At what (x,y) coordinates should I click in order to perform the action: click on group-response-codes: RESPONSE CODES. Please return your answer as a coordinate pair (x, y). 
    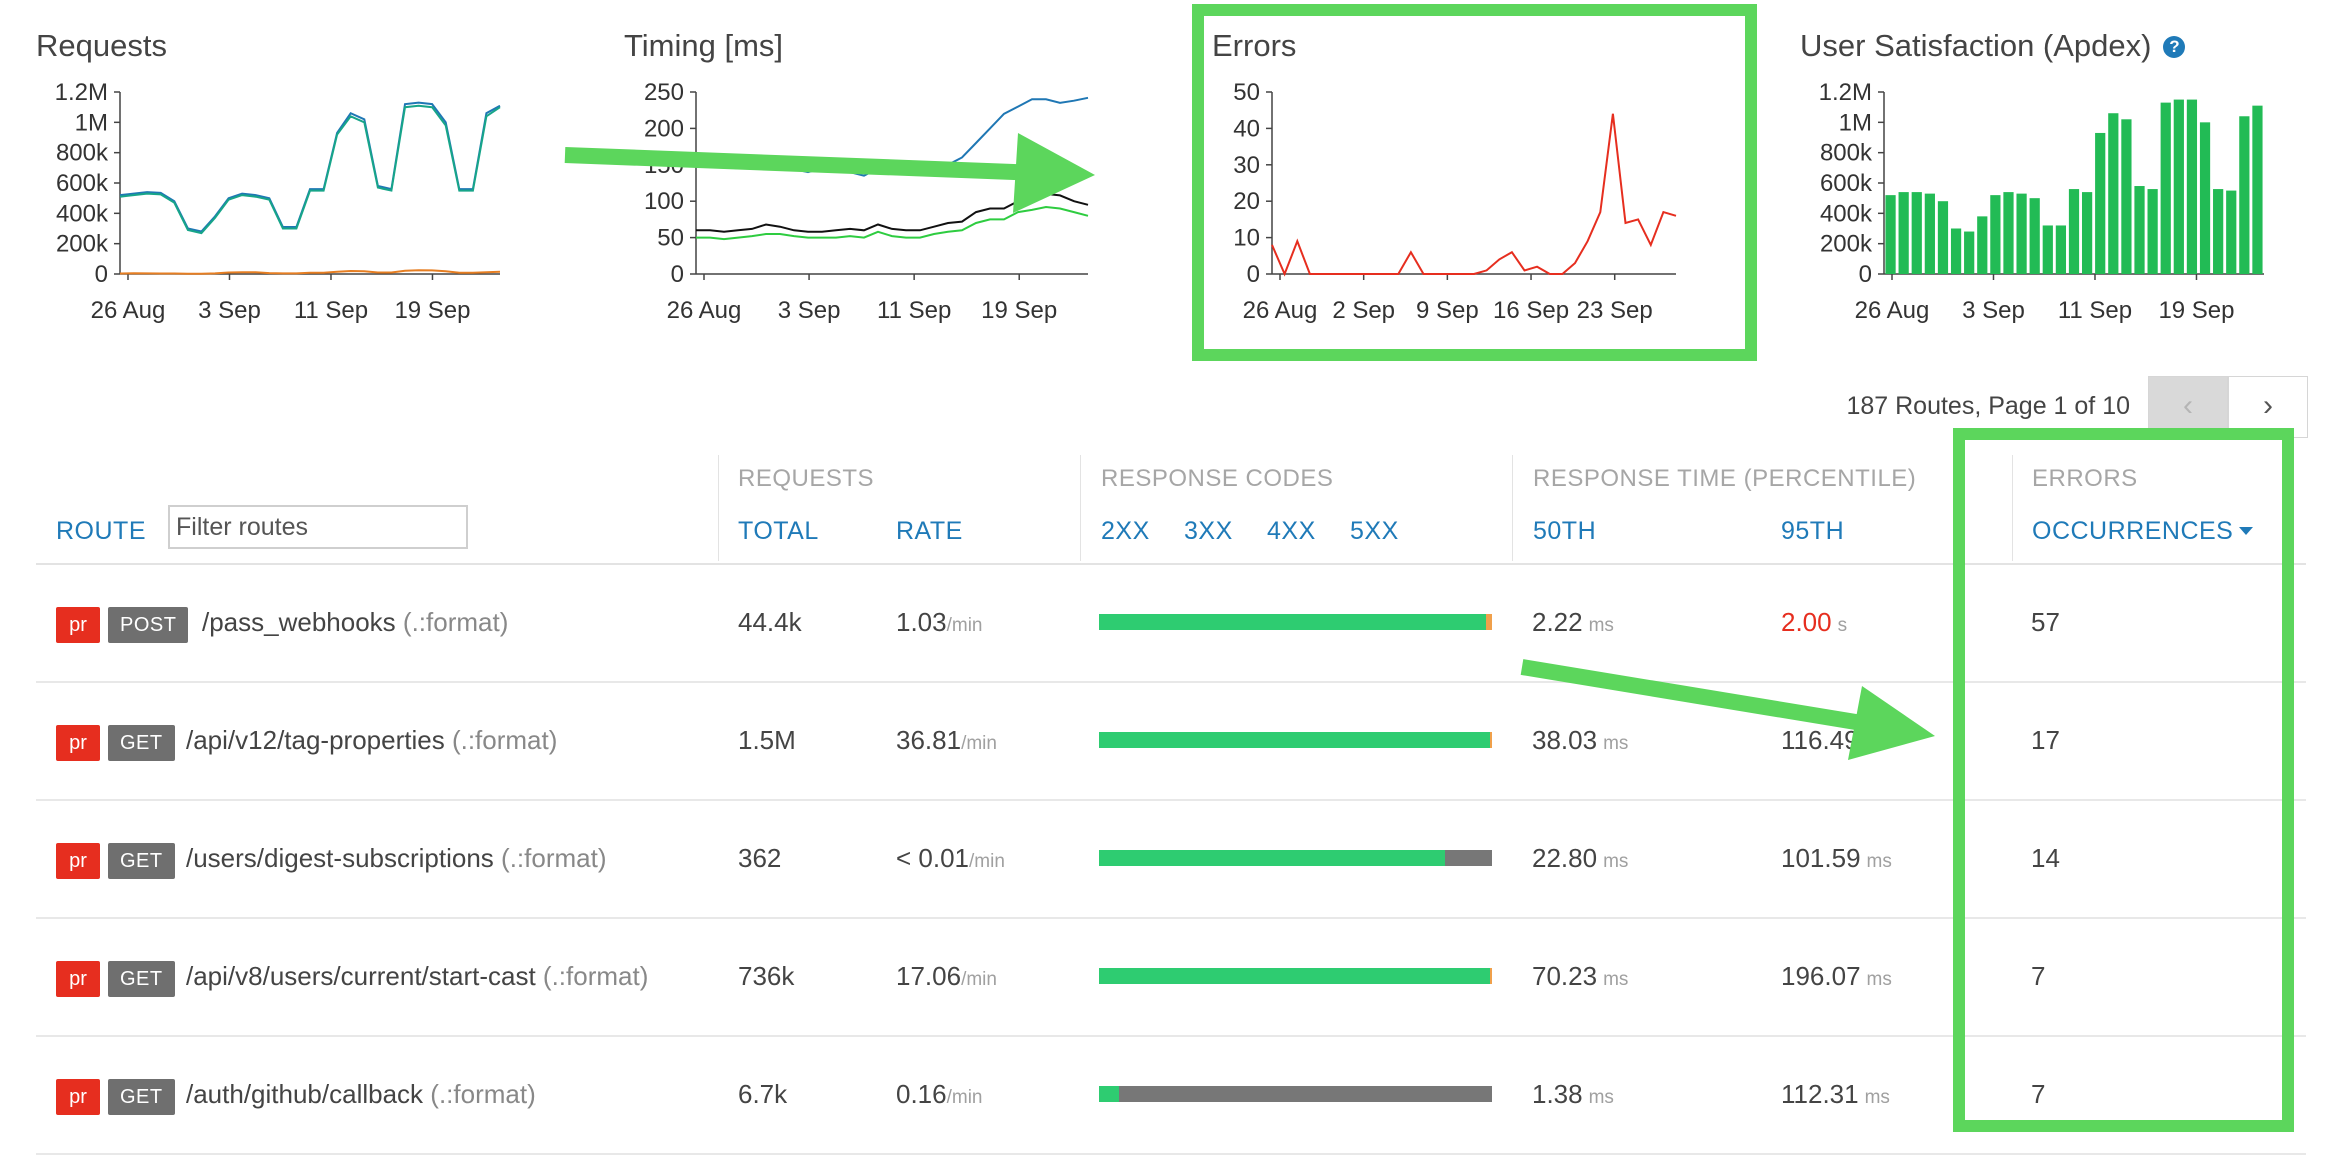
    Looking at the image, I should click on (1217, 478).